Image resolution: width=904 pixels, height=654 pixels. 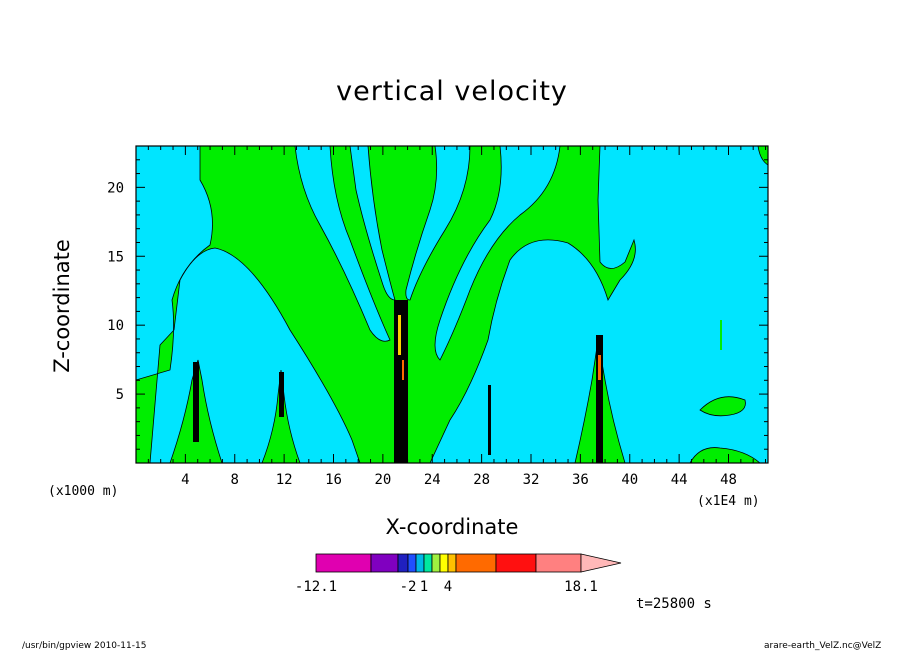 I want to click on chart-title: vertical velocity, so click(x=452, y=91).